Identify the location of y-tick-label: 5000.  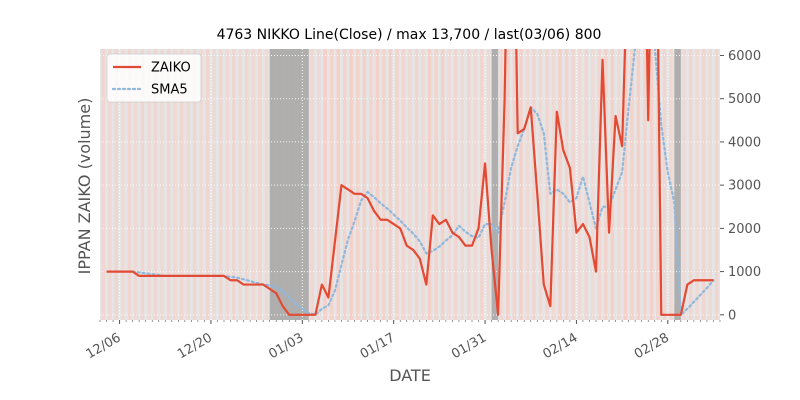
(744, 99).